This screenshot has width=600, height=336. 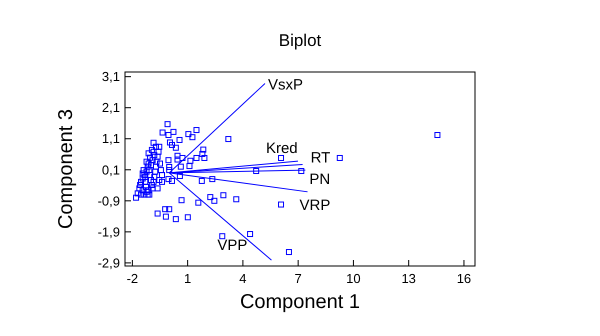 I want to click on y-tick-label: -1,9, so click(x=109, y=232).